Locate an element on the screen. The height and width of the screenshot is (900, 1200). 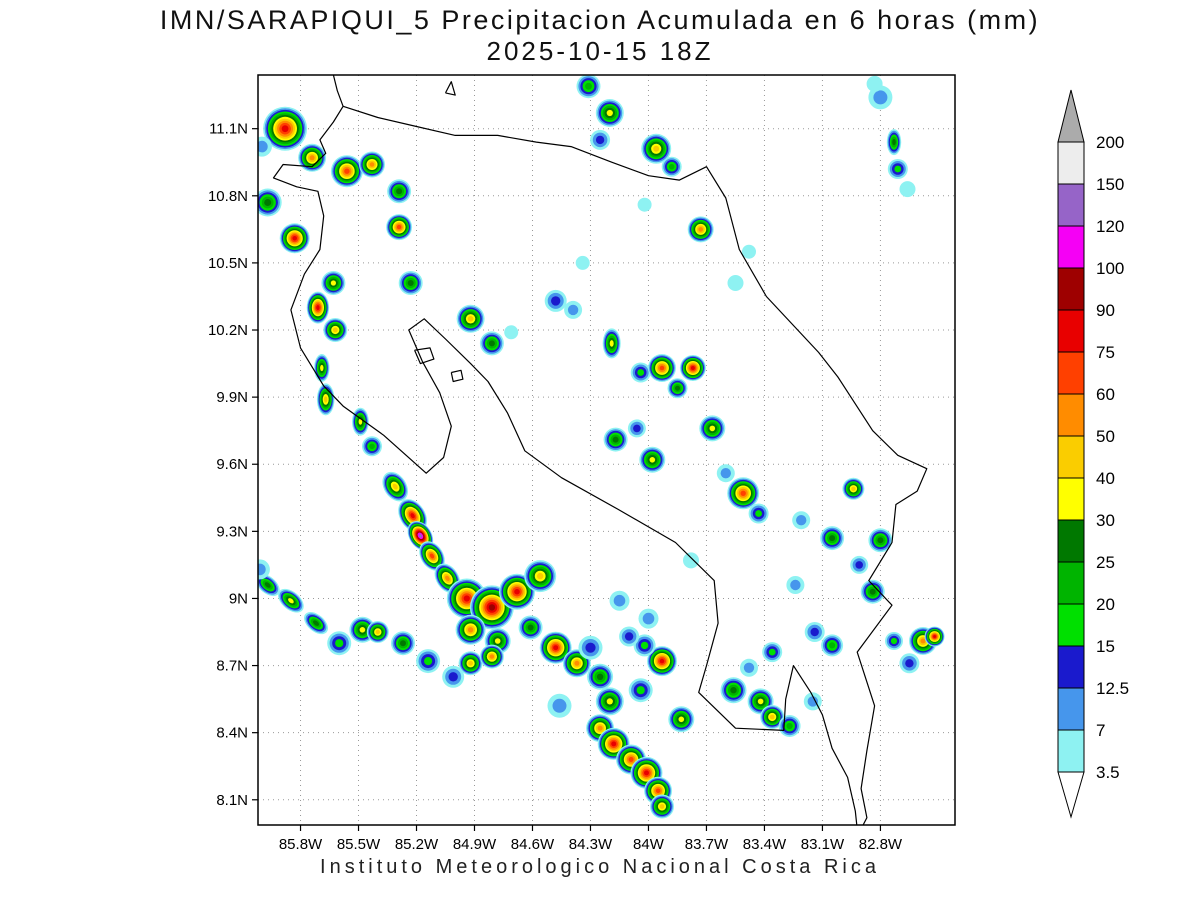
lat-tick-label: 9.6N is located at coordinates (232, 464).